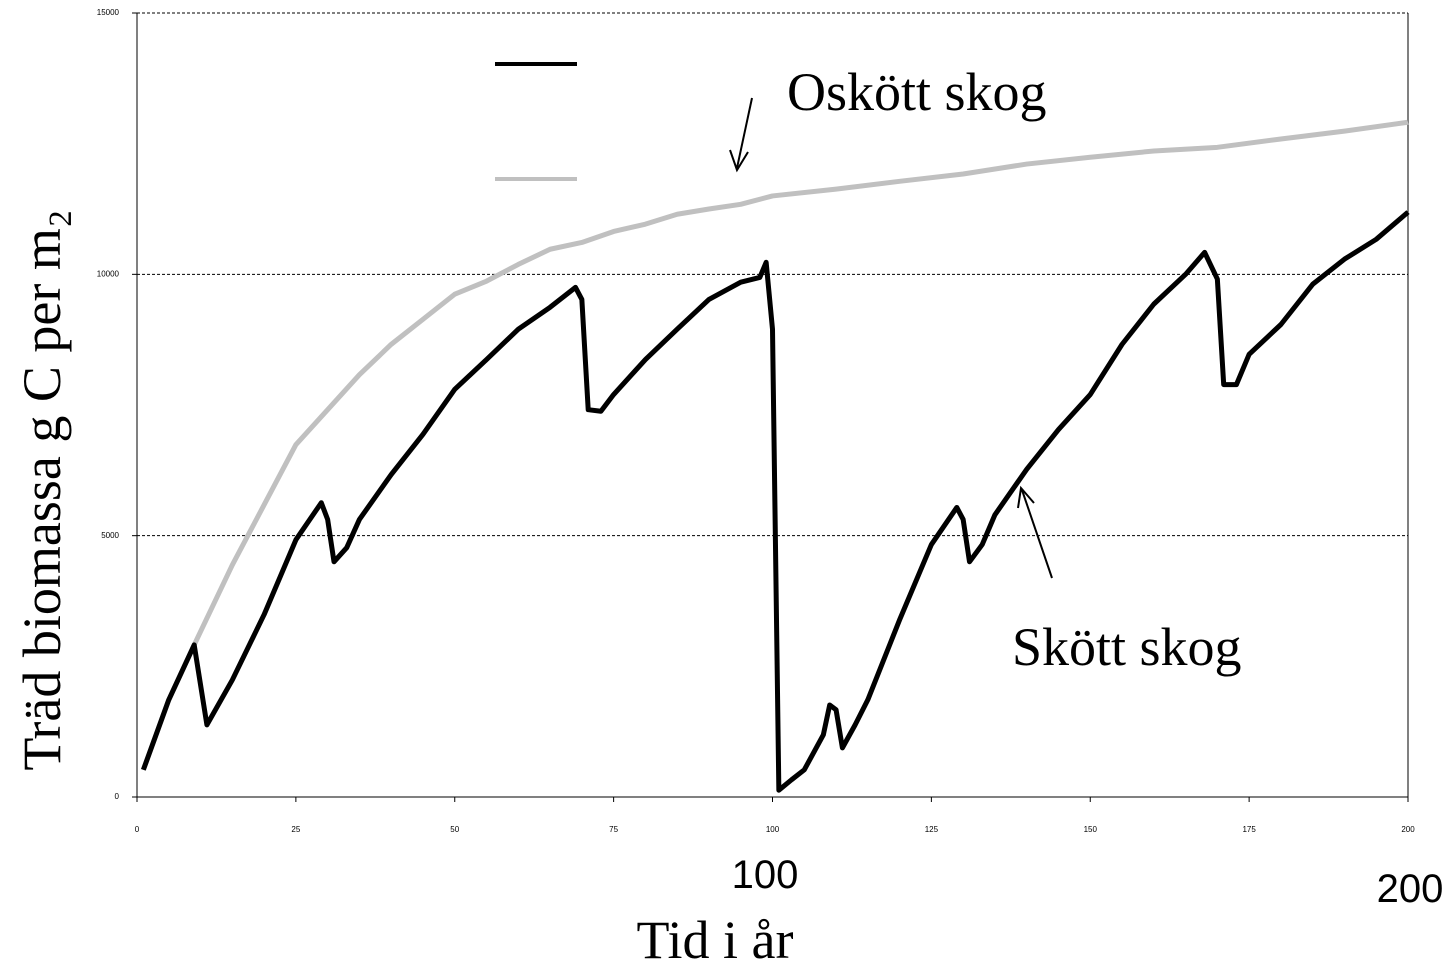  I want to click on x-axis-label: Tid i år, so click(714, 938).